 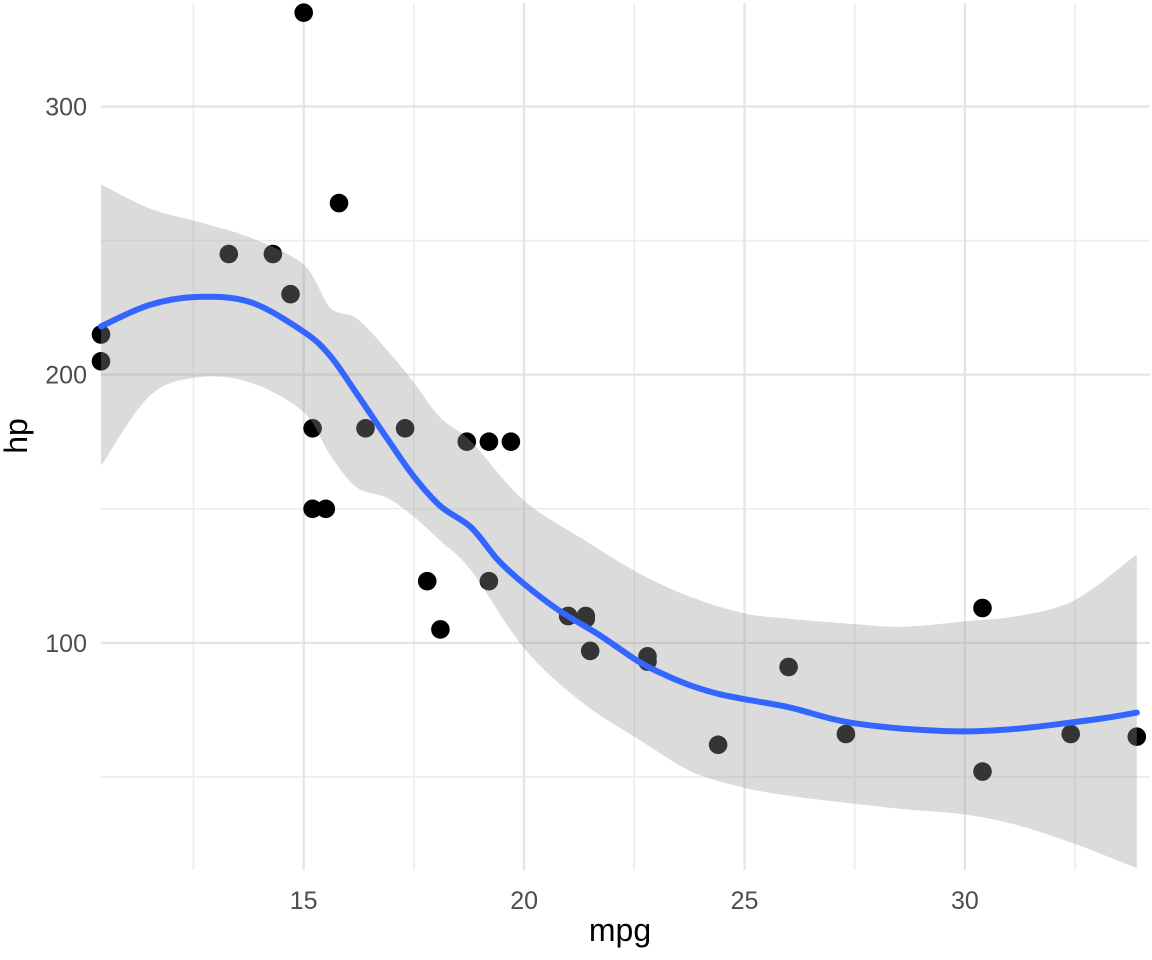 What do you see at coordinates (745, 901) in the screenshot?
I see `x-tick-label: 25` at bounding box center [745, 901].